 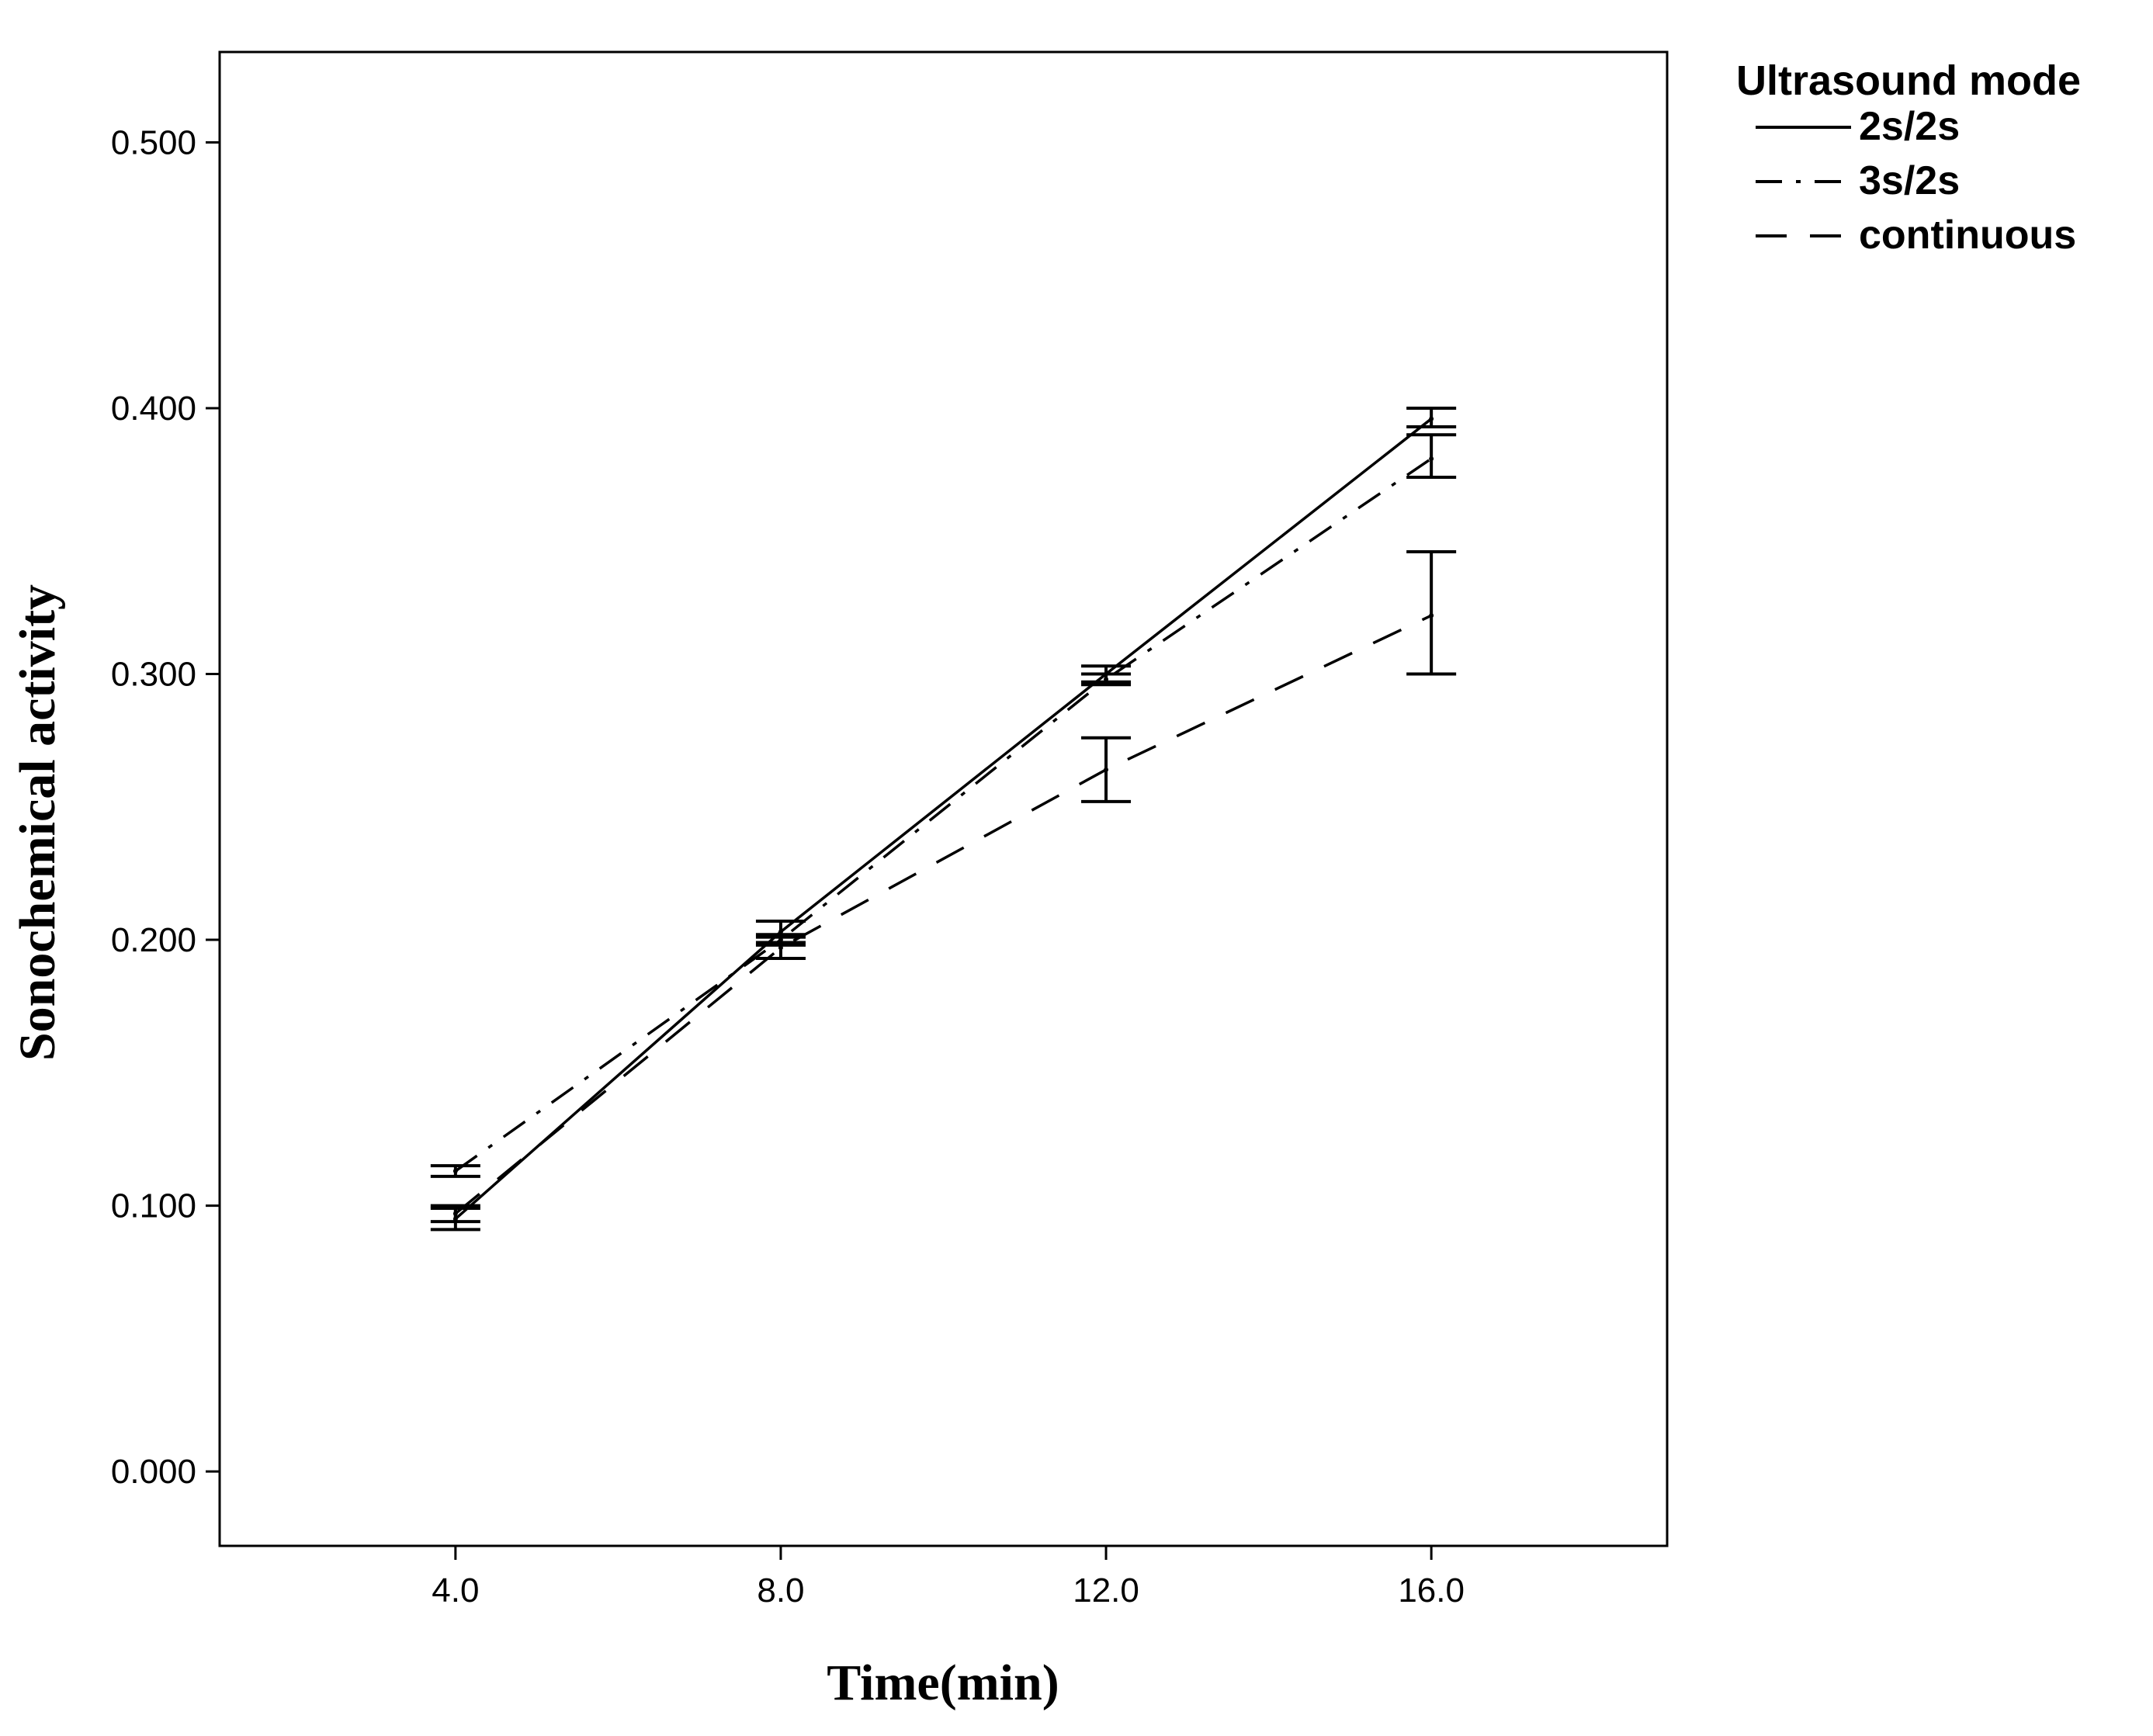 I want to click on y-axis: 0.000 0.100 0.200 0.300 0.400 0.500, so click(x=165, y=807).